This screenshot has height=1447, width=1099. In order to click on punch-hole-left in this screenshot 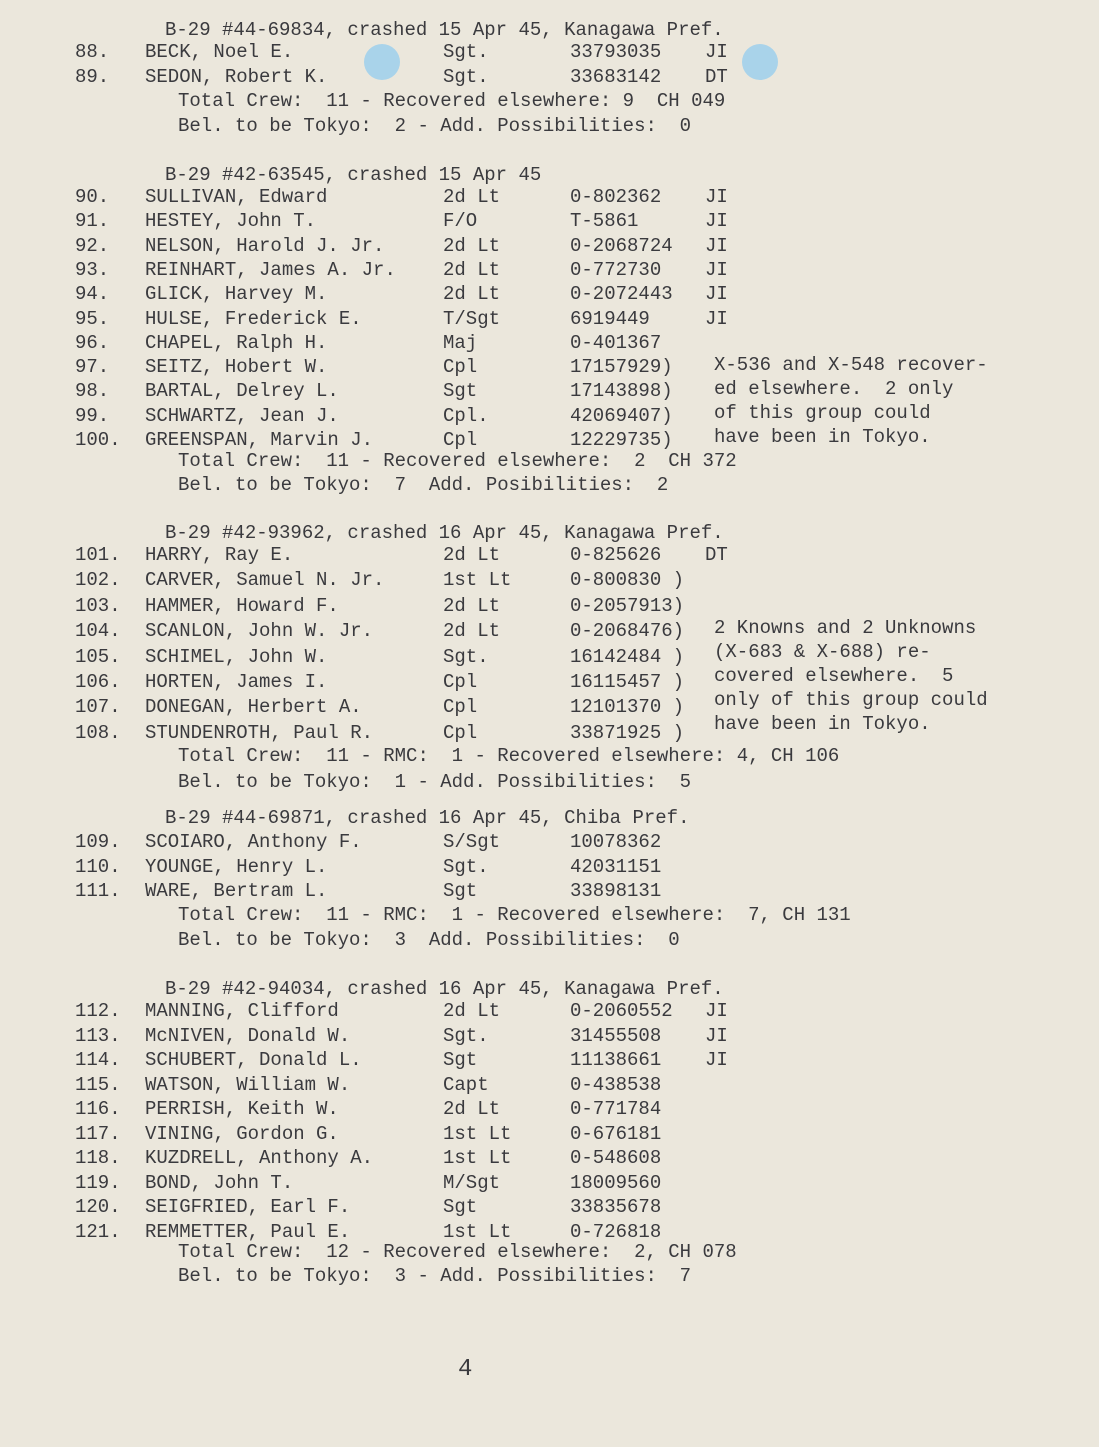, I will do `click(382, 62)`.